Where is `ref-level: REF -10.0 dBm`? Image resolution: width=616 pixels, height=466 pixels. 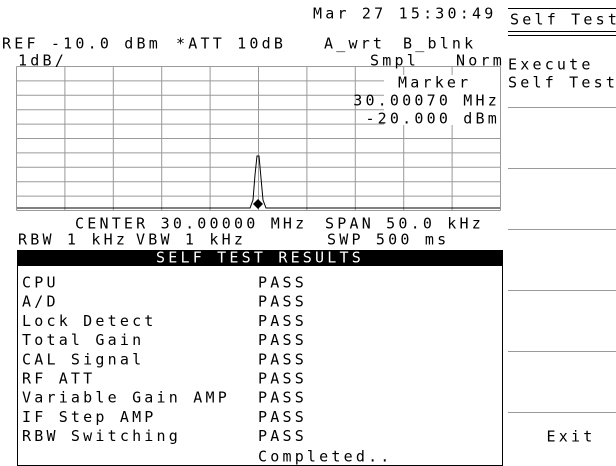 ref-level: REF -10.0 dBm is located at coordinates (81, 44).